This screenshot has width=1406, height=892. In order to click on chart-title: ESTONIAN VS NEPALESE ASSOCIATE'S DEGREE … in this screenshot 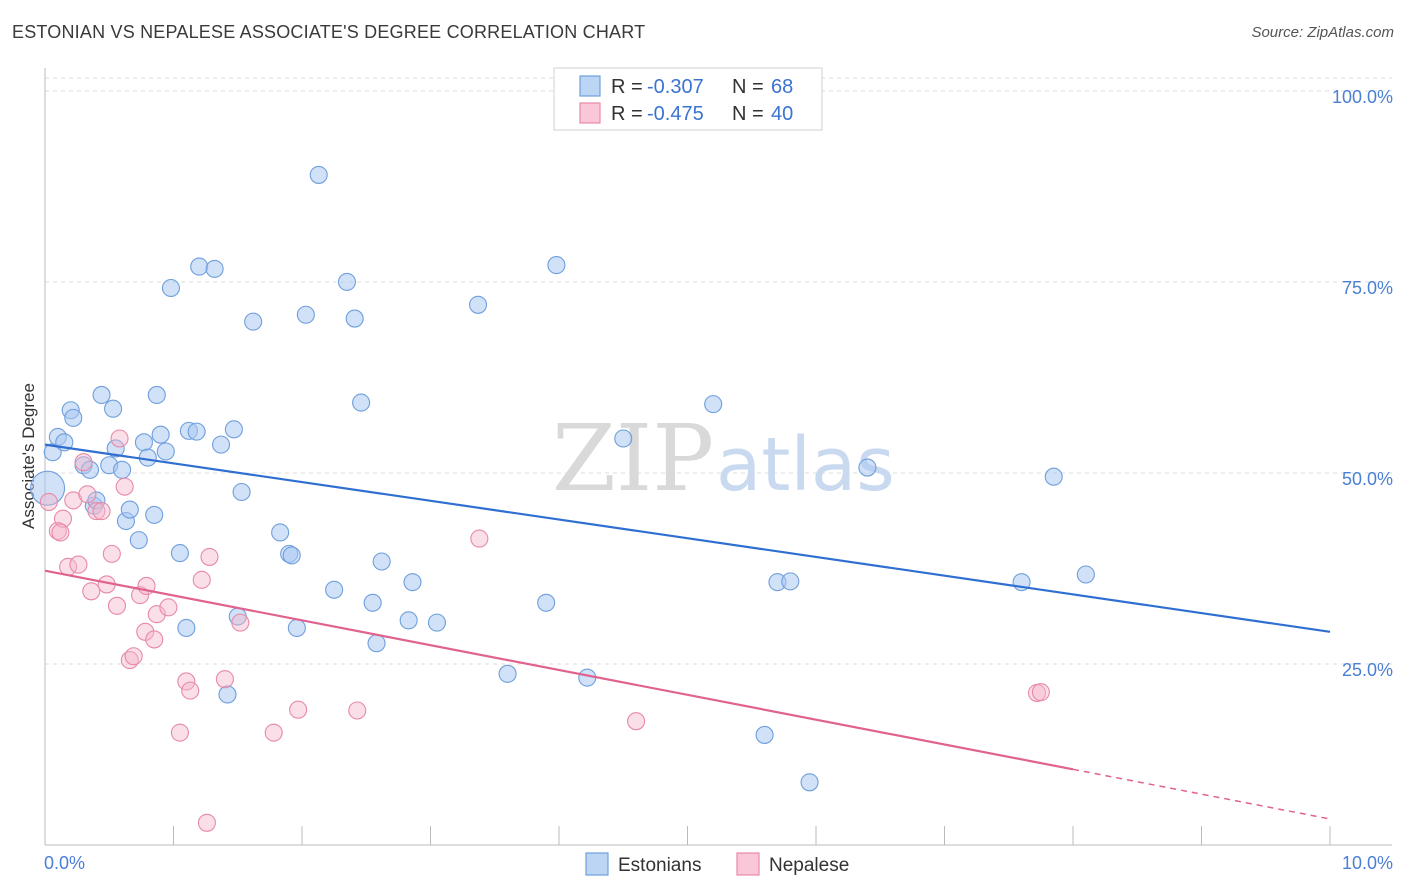, I will do `click(329, 32)`.